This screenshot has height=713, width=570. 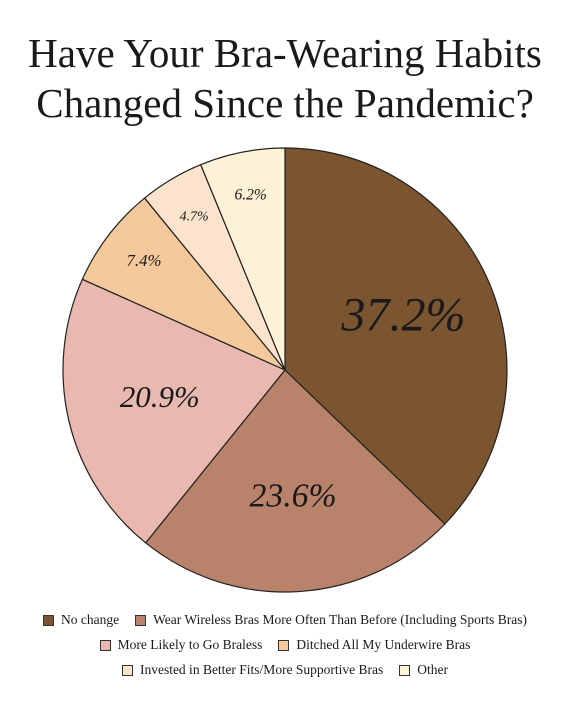 What do you see at coordinates (190, 644) in the screenshot?
I see `legend-label: More Likely to Go Braless` at bounding box center [190, 644].